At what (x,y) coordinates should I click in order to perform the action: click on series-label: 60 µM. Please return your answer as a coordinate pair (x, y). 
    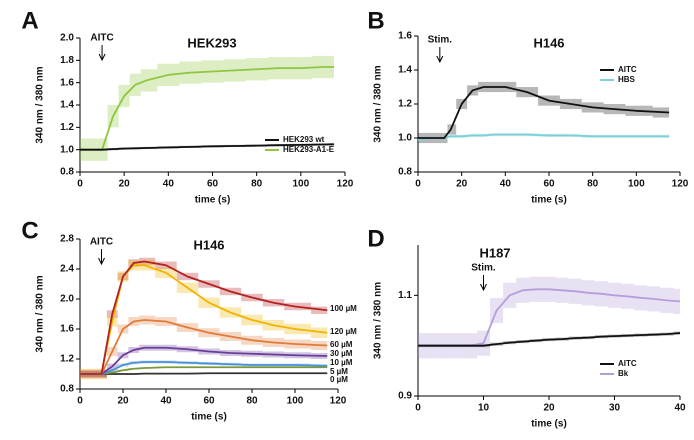
    Looking at the image, I should click on (341, 344).